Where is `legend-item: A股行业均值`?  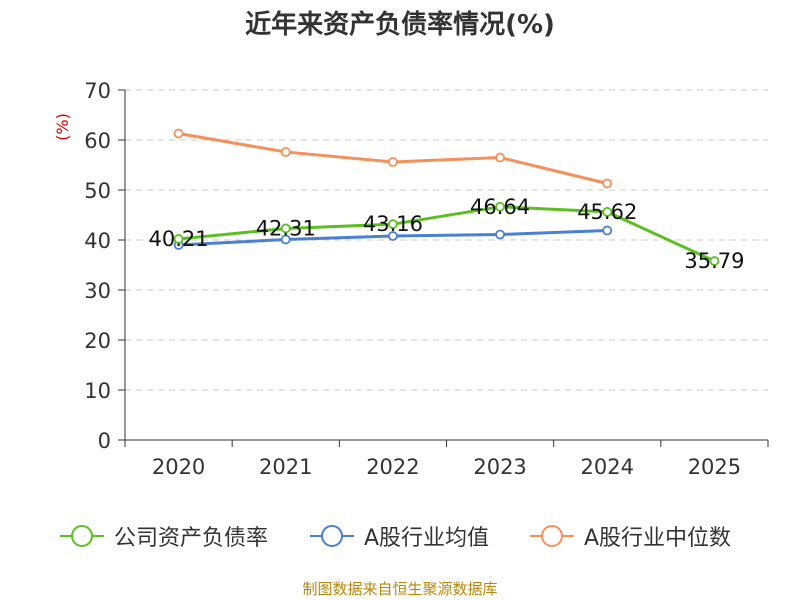
legend-item: A股行业均值 is located at coordinates (398, 536).